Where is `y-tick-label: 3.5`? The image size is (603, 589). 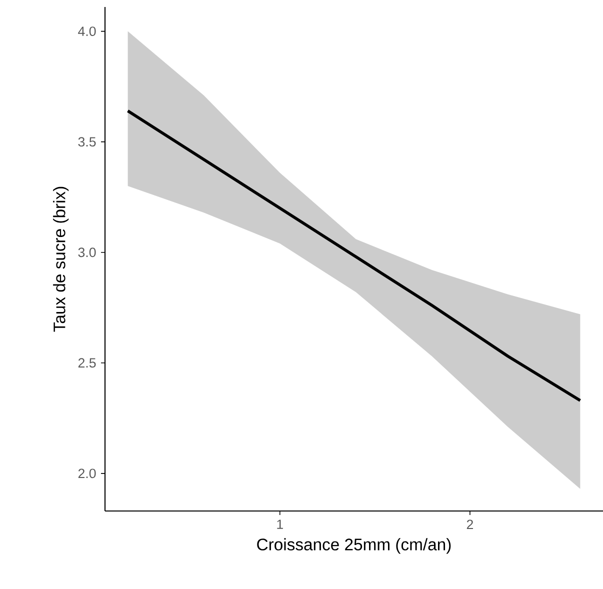
y-tick-label: 3.5 is located at coordinates (87, 142).